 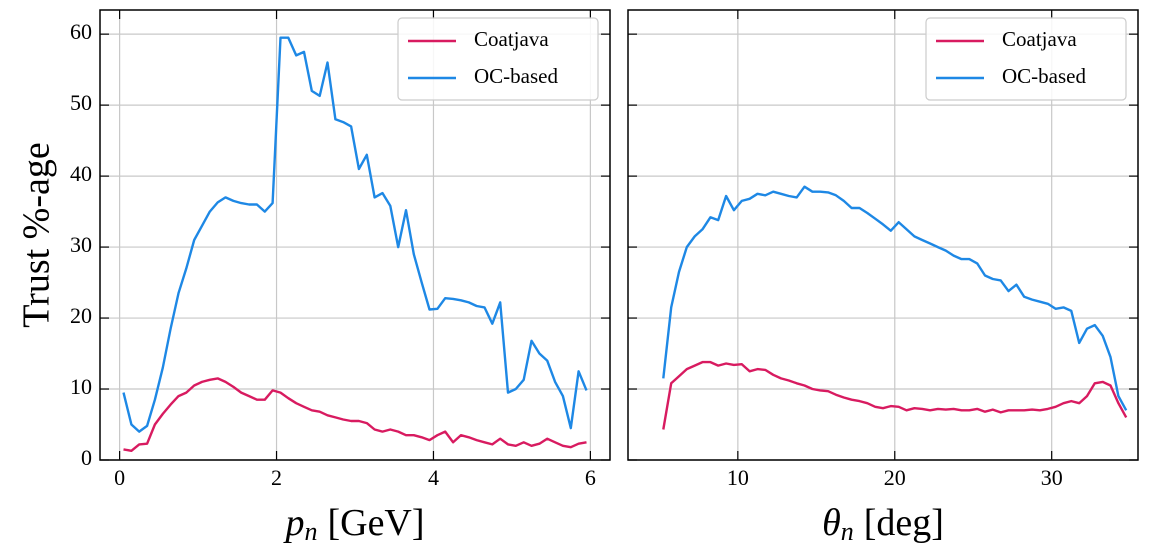 What do you see at coordinates (904, 523) in the screenshot?
I see `x-label-unit: [deg]` at bounding box center [904, 523].